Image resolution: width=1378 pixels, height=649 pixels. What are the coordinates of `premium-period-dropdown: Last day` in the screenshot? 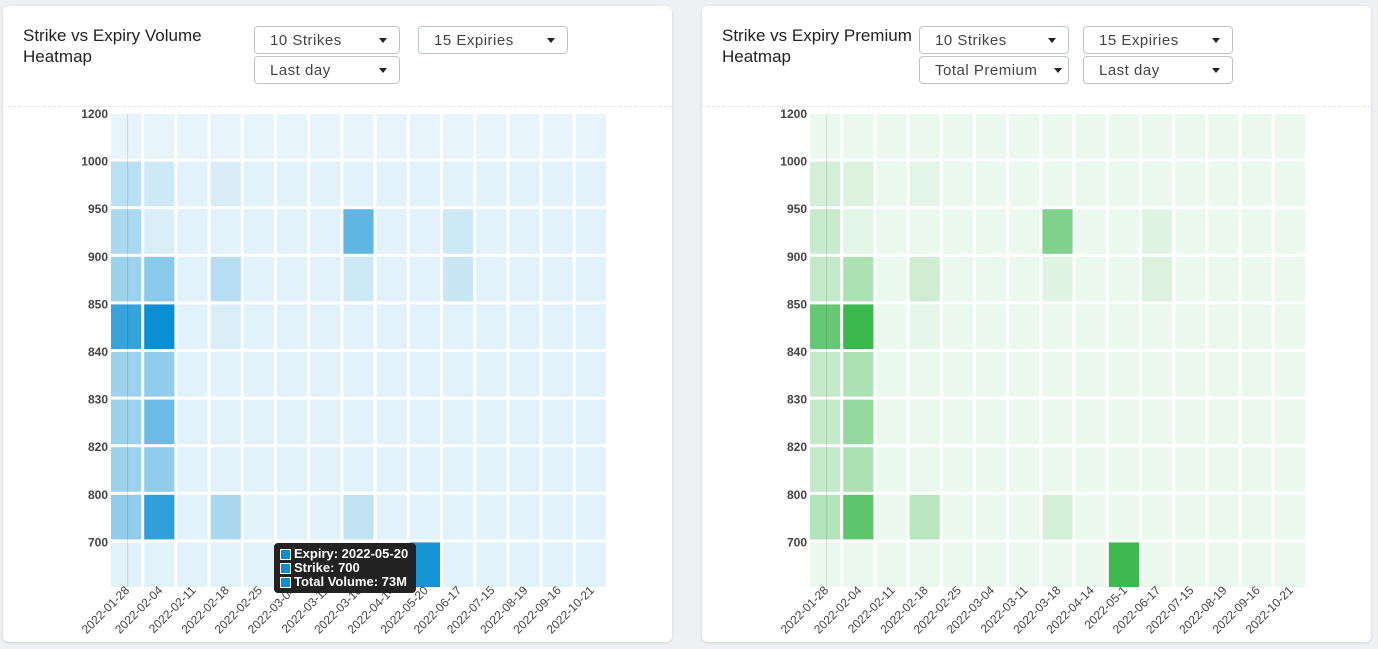 It's located at (1158, 70).